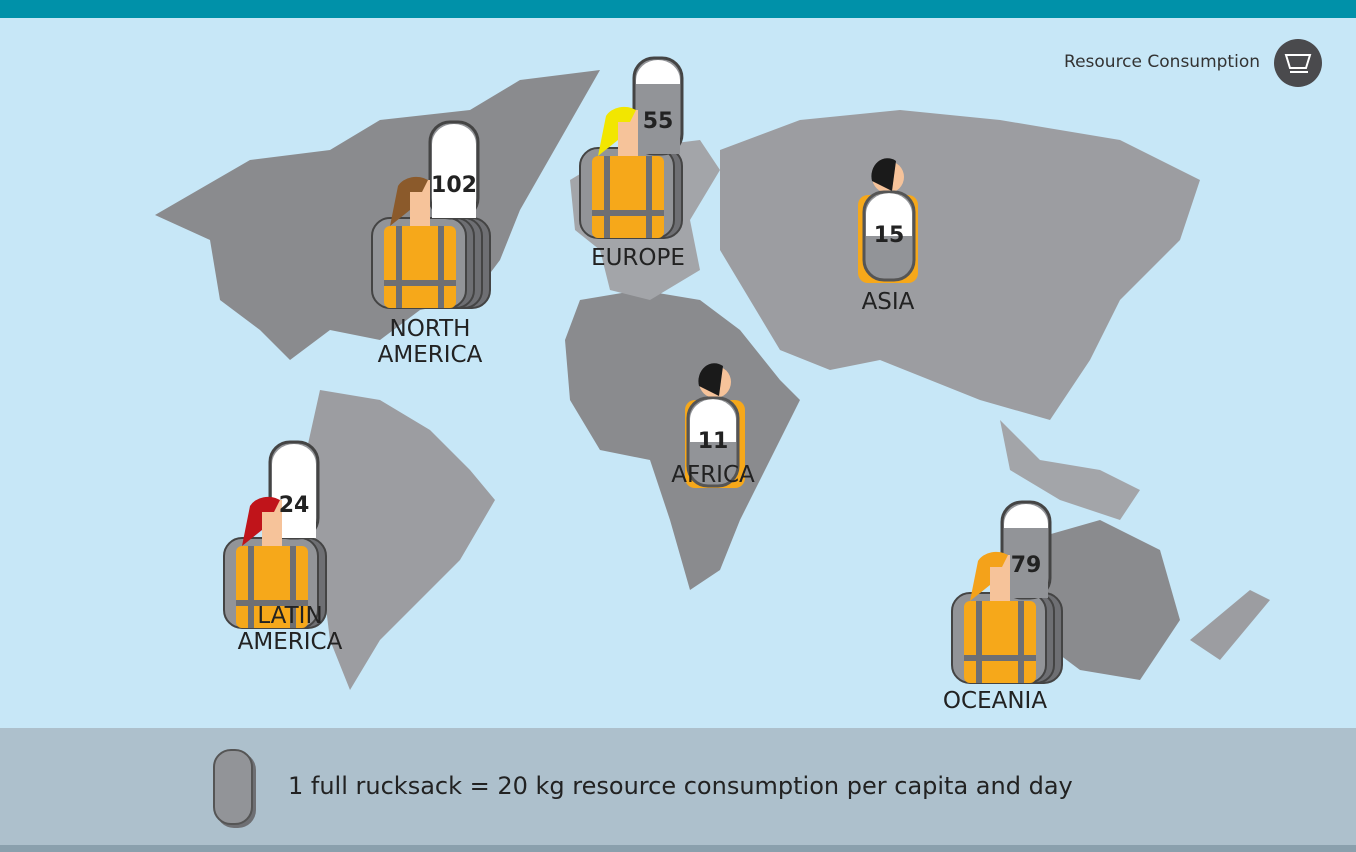 The width and height of the screenshot is (1356, 852). I want to click on region-figure: 11, so click(715, 425).